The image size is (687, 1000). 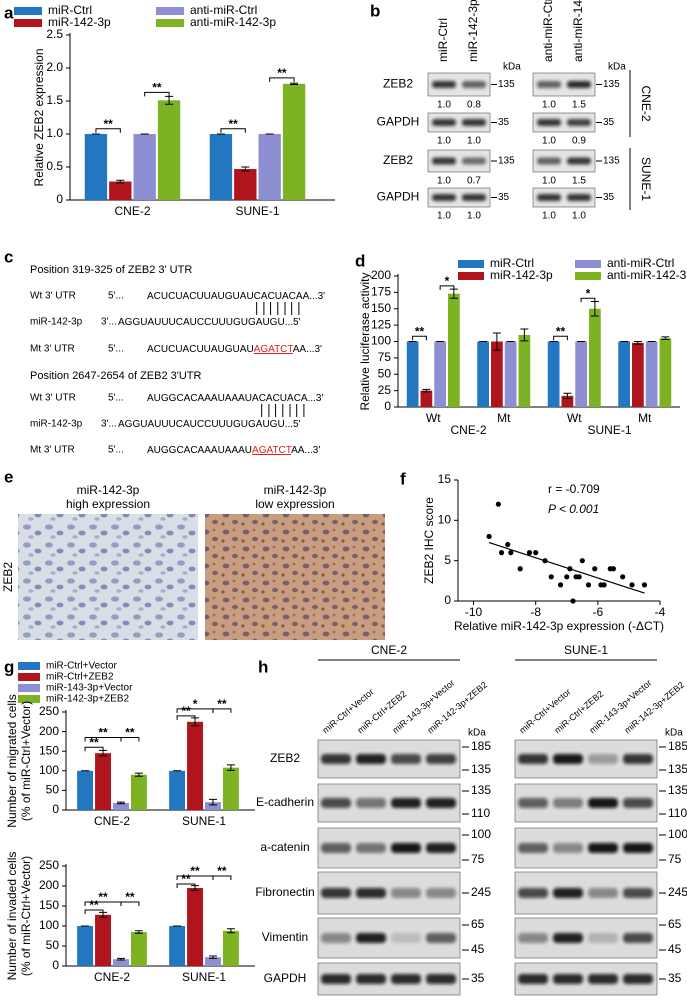 What do you see at coordinates (385, 357) in the screenshot?
I see `y-tick-label: 75` at bounding box center [385, 357].